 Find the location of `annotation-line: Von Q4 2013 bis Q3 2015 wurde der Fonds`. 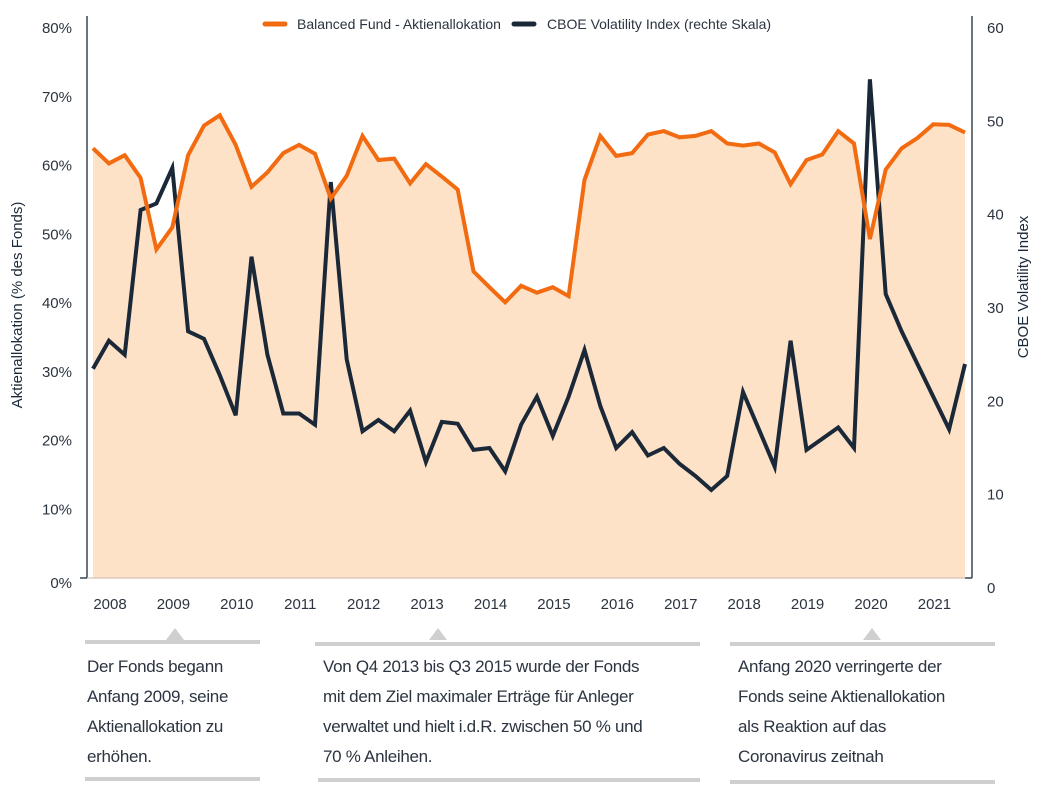

annotation-line: Von Q4 2013 bis Q3 2015 wurde der Fonds is located at coordinates (481, 666).